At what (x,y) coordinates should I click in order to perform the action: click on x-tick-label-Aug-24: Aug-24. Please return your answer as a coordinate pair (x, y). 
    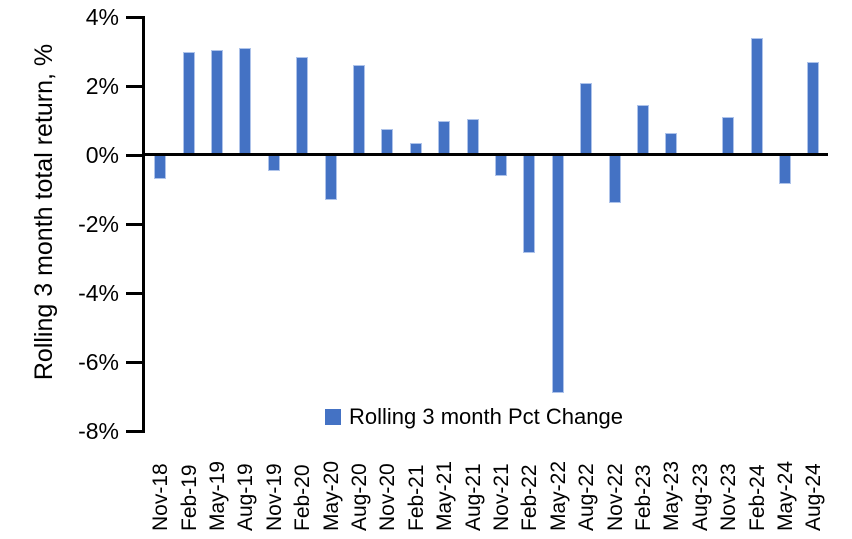
    Looking at the image, I should click on (813, 497).